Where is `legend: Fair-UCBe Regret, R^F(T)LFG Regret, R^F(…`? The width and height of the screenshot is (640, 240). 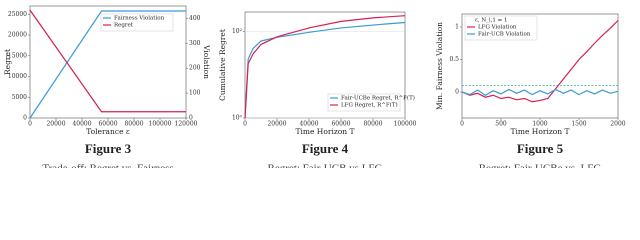 legend: Fair-UCBe Regret, R^F(T)LFG Regret, R^F(… is located at coordinates (371, 102).